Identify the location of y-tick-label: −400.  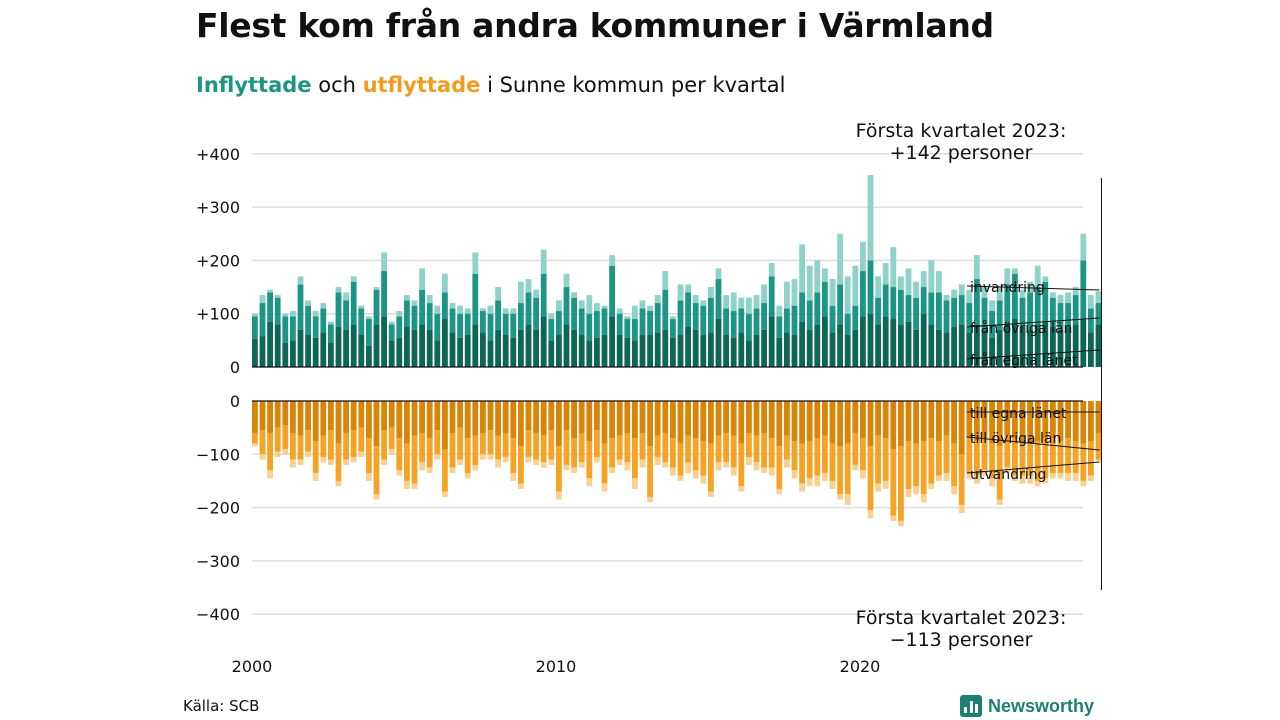
(218, 614).